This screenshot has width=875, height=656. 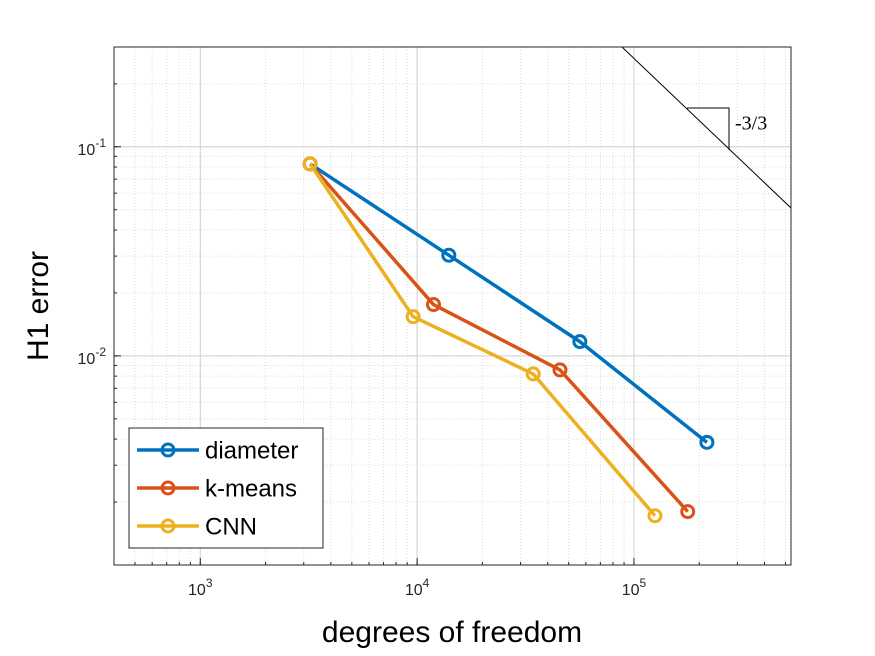 What do you see at coordinates (634, 587) in the screenshot?
I see `tick-label: 10⁵` at bounding box center [634, 587].